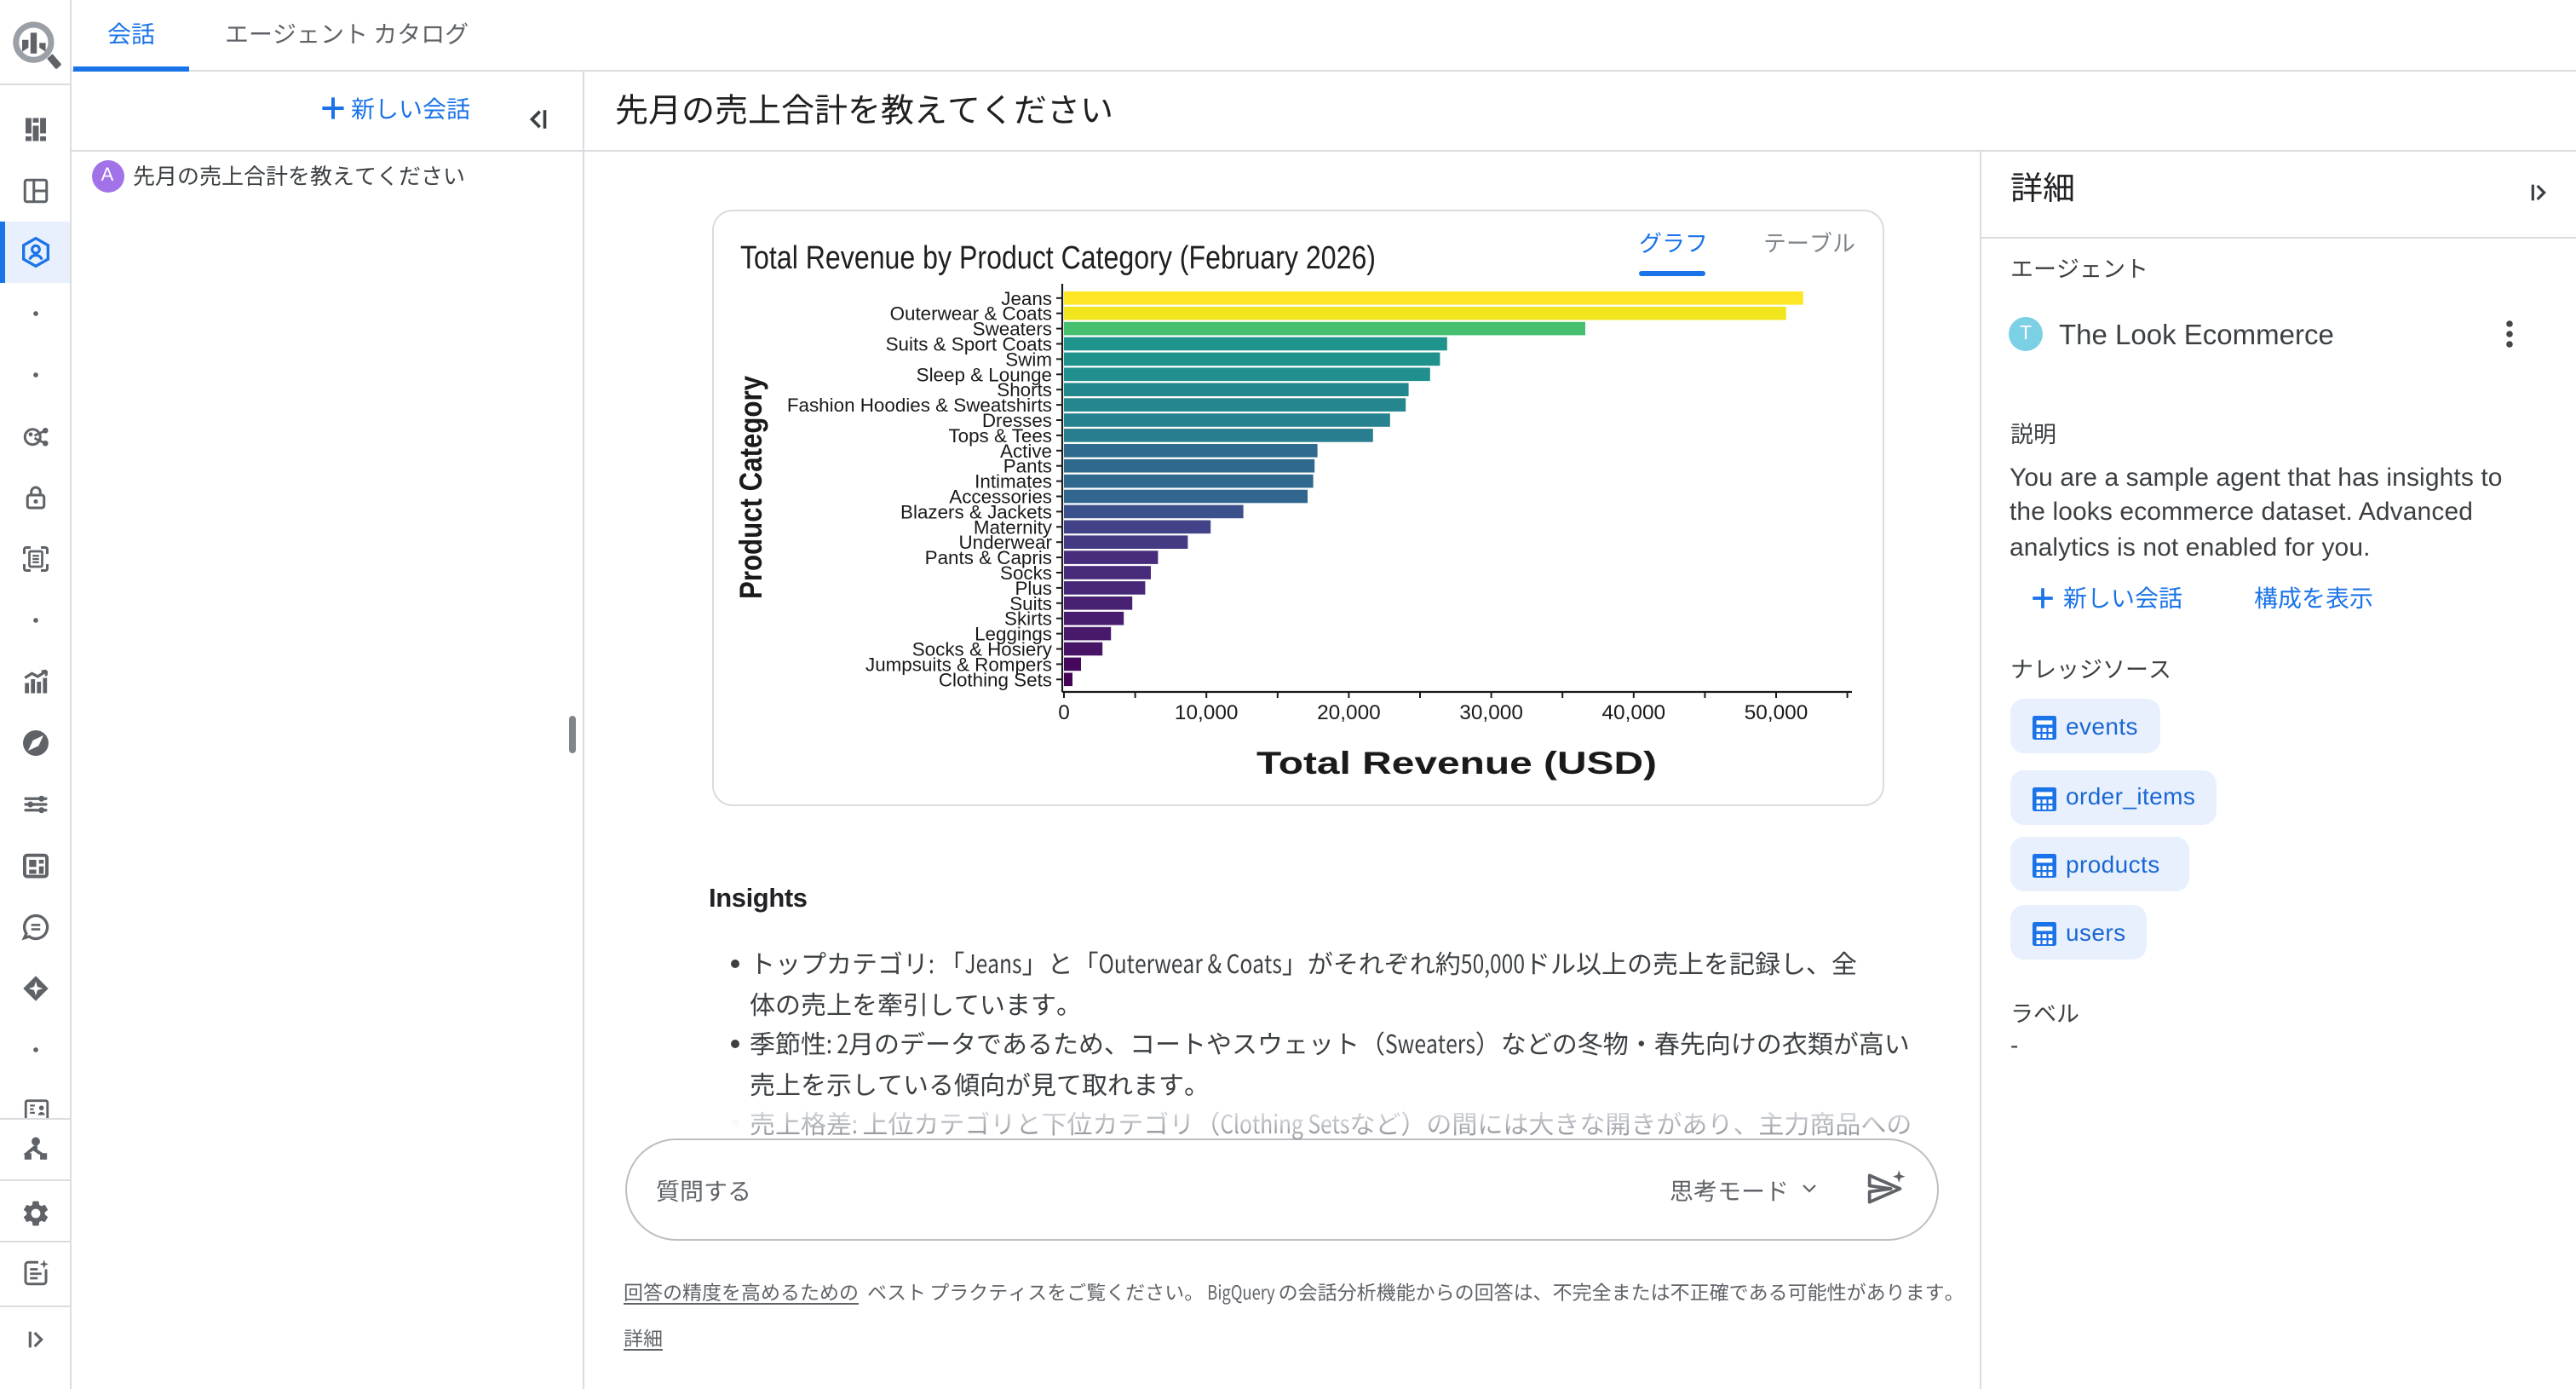 The width and height of the screenshot is (2576, 1389). What do you see at coordinates (1017, 420) in the screenshot?
I see `svg-text: Dresses` at bounding box center [1017, 420].